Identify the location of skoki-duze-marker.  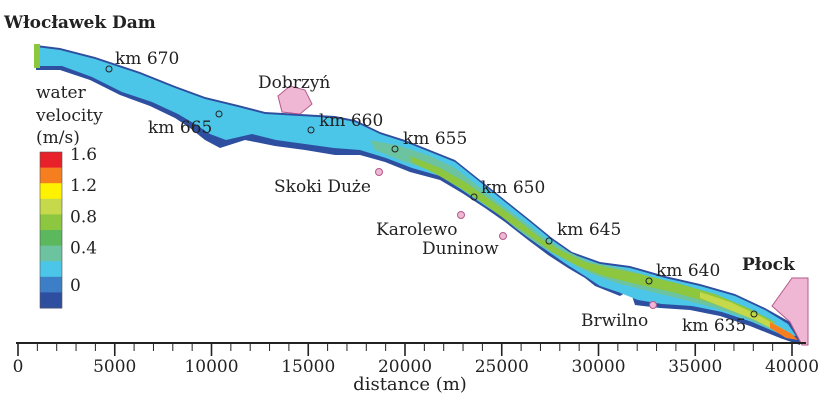
(379, 172).